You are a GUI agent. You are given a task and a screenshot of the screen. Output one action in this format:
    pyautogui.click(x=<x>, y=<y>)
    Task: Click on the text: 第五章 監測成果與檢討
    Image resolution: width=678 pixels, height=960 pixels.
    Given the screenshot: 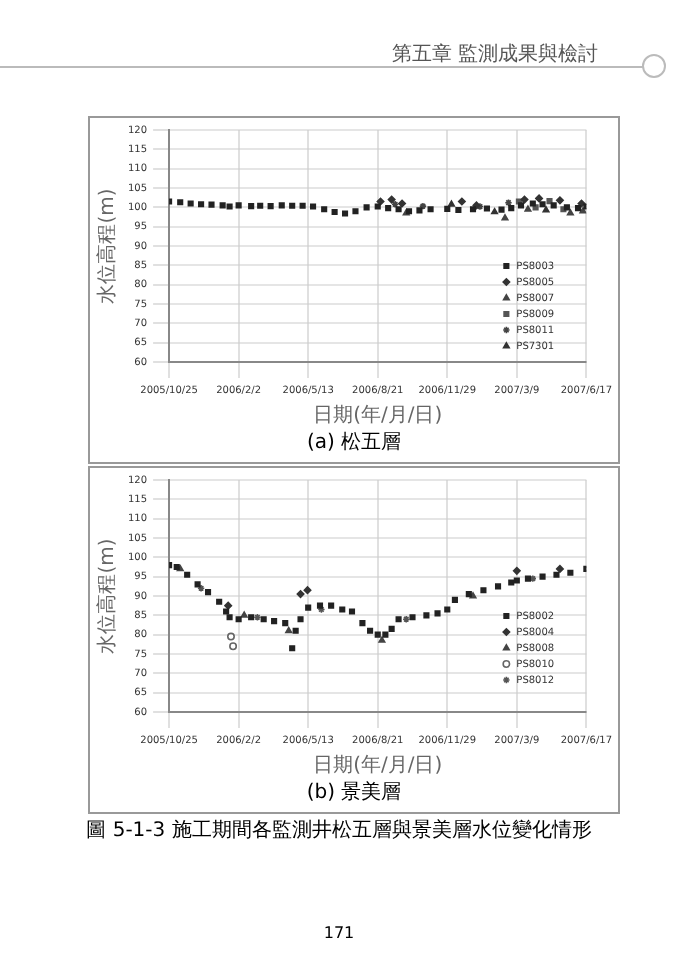 What is the action you would take?
    pyautogui.click(x=494, y=54)
    